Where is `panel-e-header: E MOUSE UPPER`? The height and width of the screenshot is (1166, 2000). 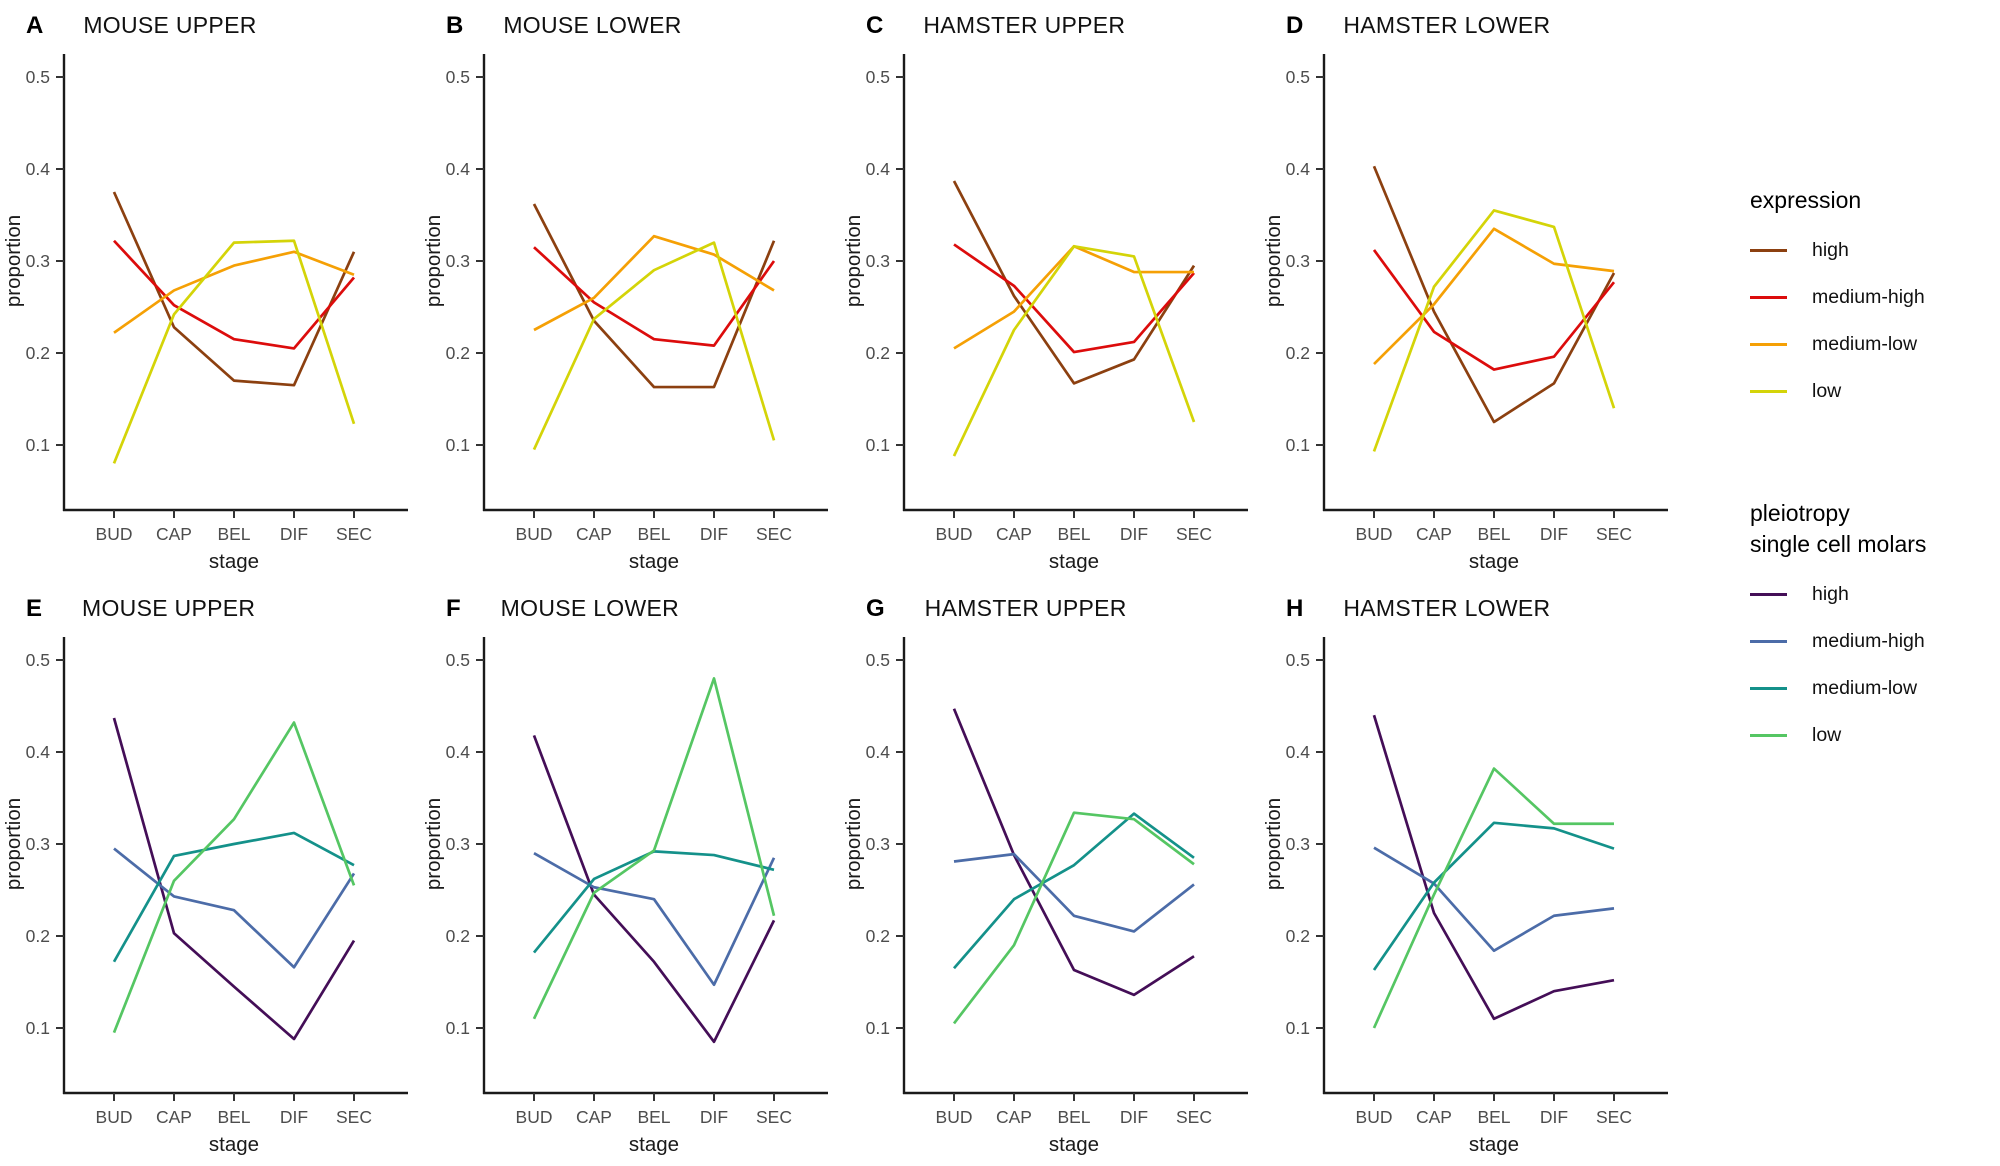
panel-e-header: E MOUSE UPPER is located at coordinates (210, 604).